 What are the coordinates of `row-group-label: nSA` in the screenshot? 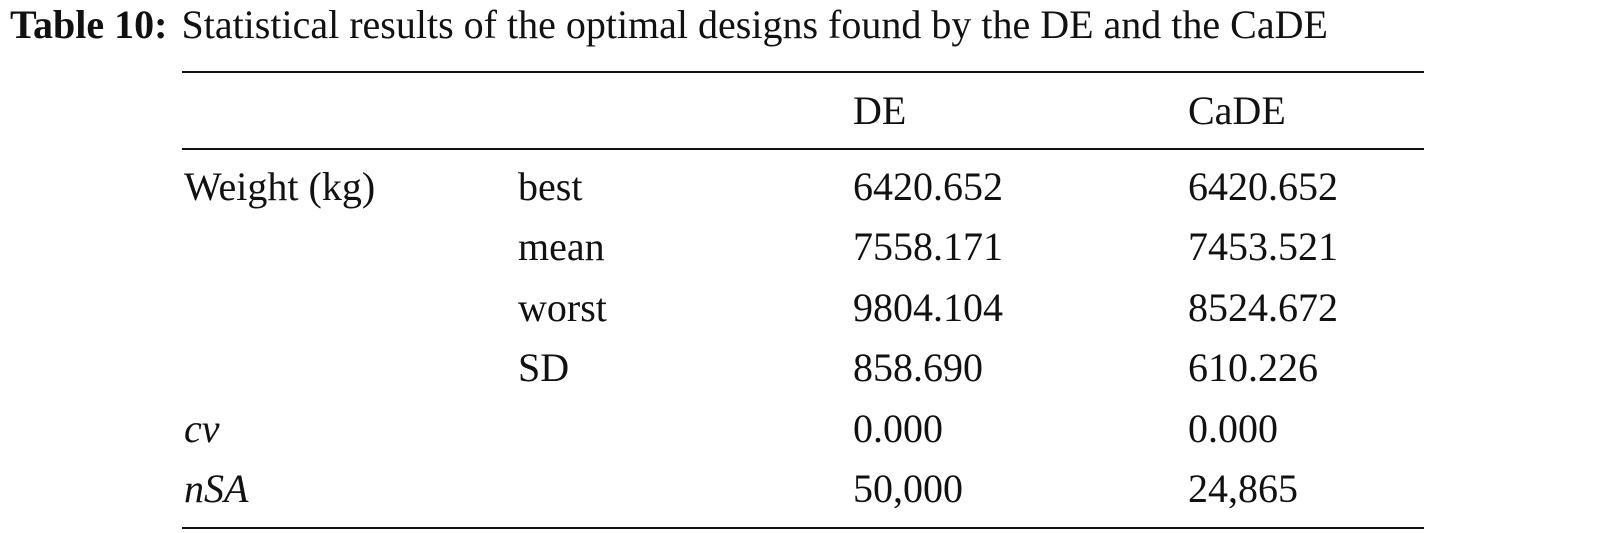 It's located at (216, 488).